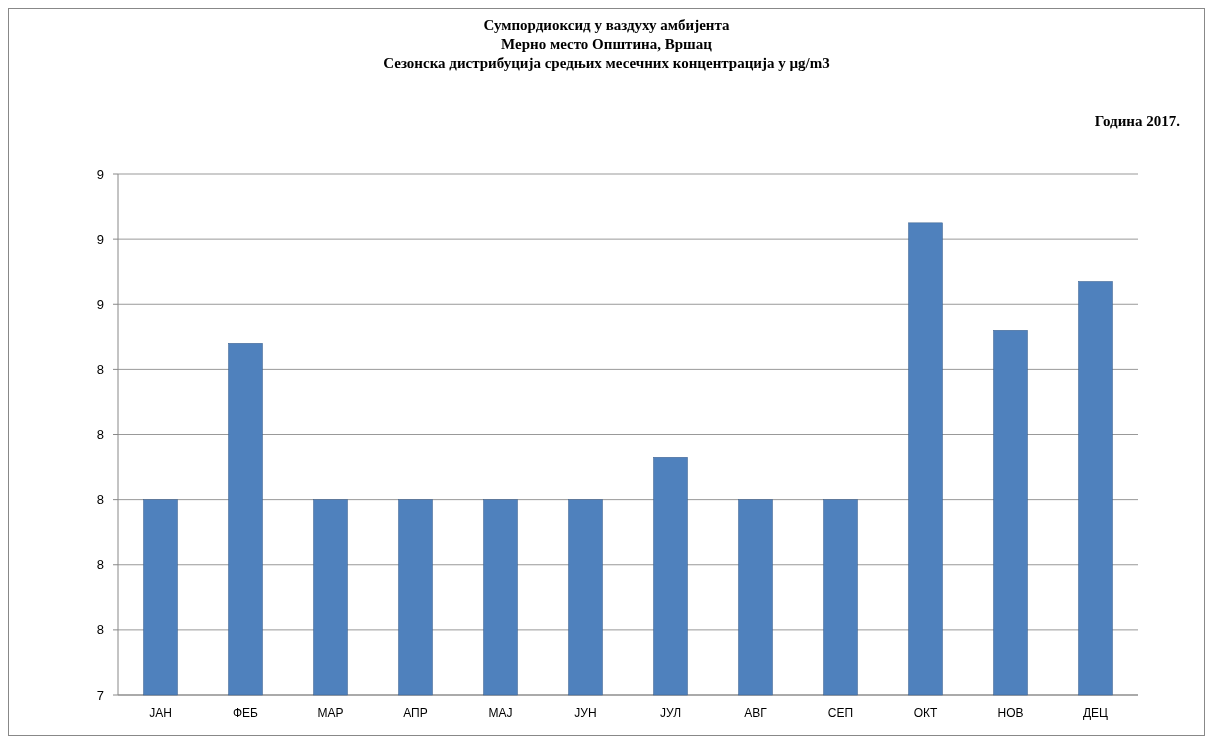 This screenshot has height=744, width=1213. What do you see at coordinates (670, 713) in the screenshot?
I see `x-tick-label: ЈУЛ` at bounding box center [670, 713].